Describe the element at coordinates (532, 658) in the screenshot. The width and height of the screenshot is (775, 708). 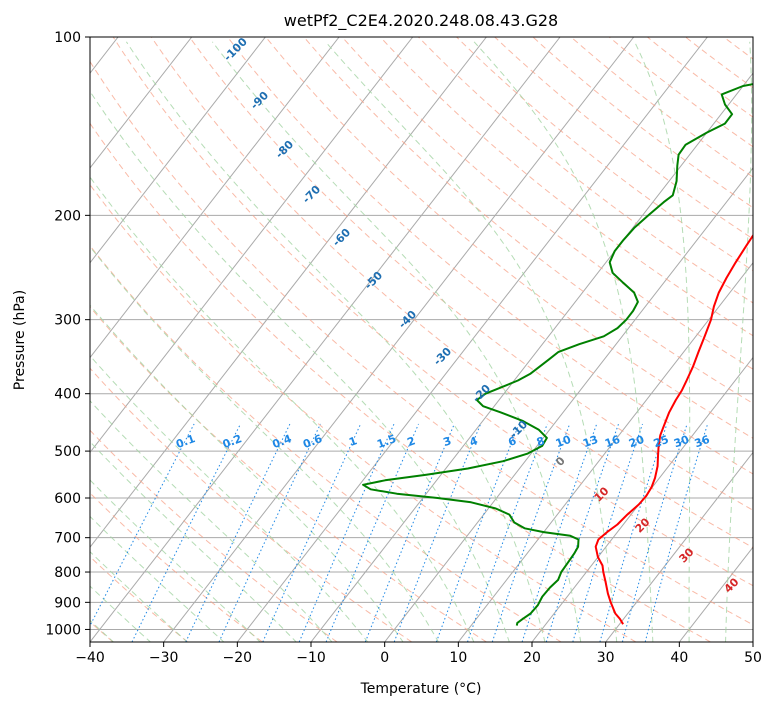
I see `x-tick-label: 20` at that location.